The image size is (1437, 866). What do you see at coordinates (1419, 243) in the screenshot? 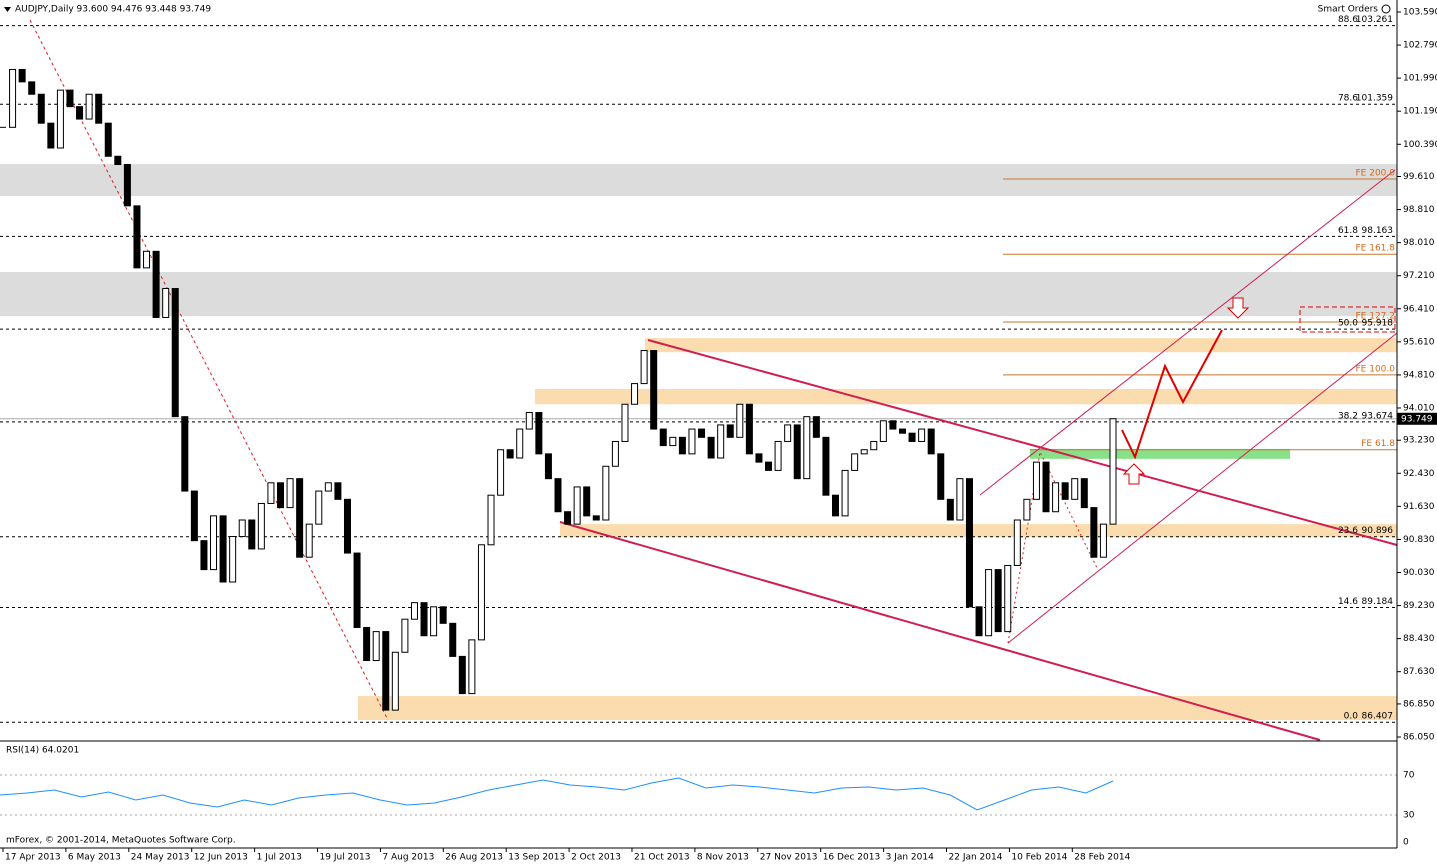
I see `y-tick-label: 98.010` at bounding box center [1419, 243].